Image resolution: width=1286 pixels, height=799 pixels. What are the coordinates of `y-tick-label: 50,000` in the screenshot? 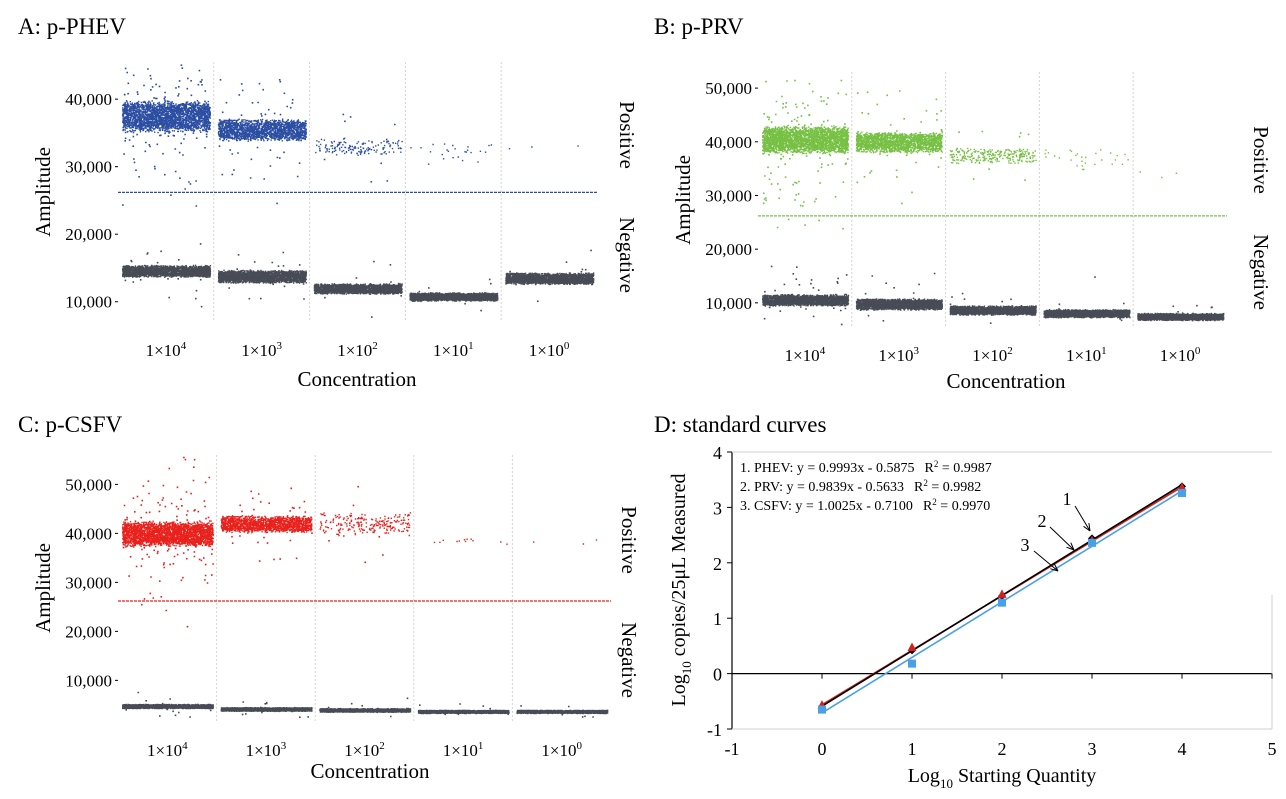 It's located at (728, 88).